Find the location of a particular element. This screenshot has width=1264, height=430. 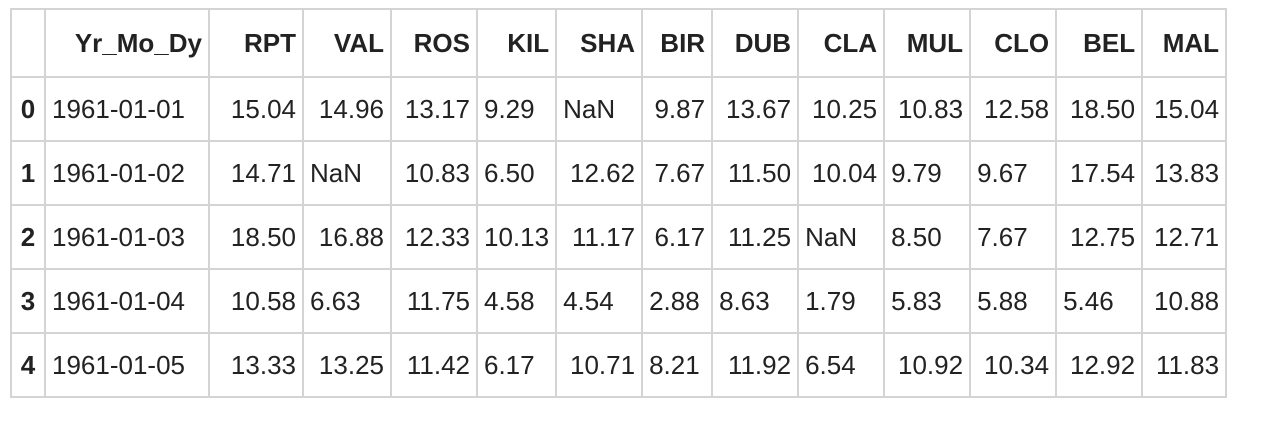

column-header-mul: MUL is located at coordinates (927, 43).